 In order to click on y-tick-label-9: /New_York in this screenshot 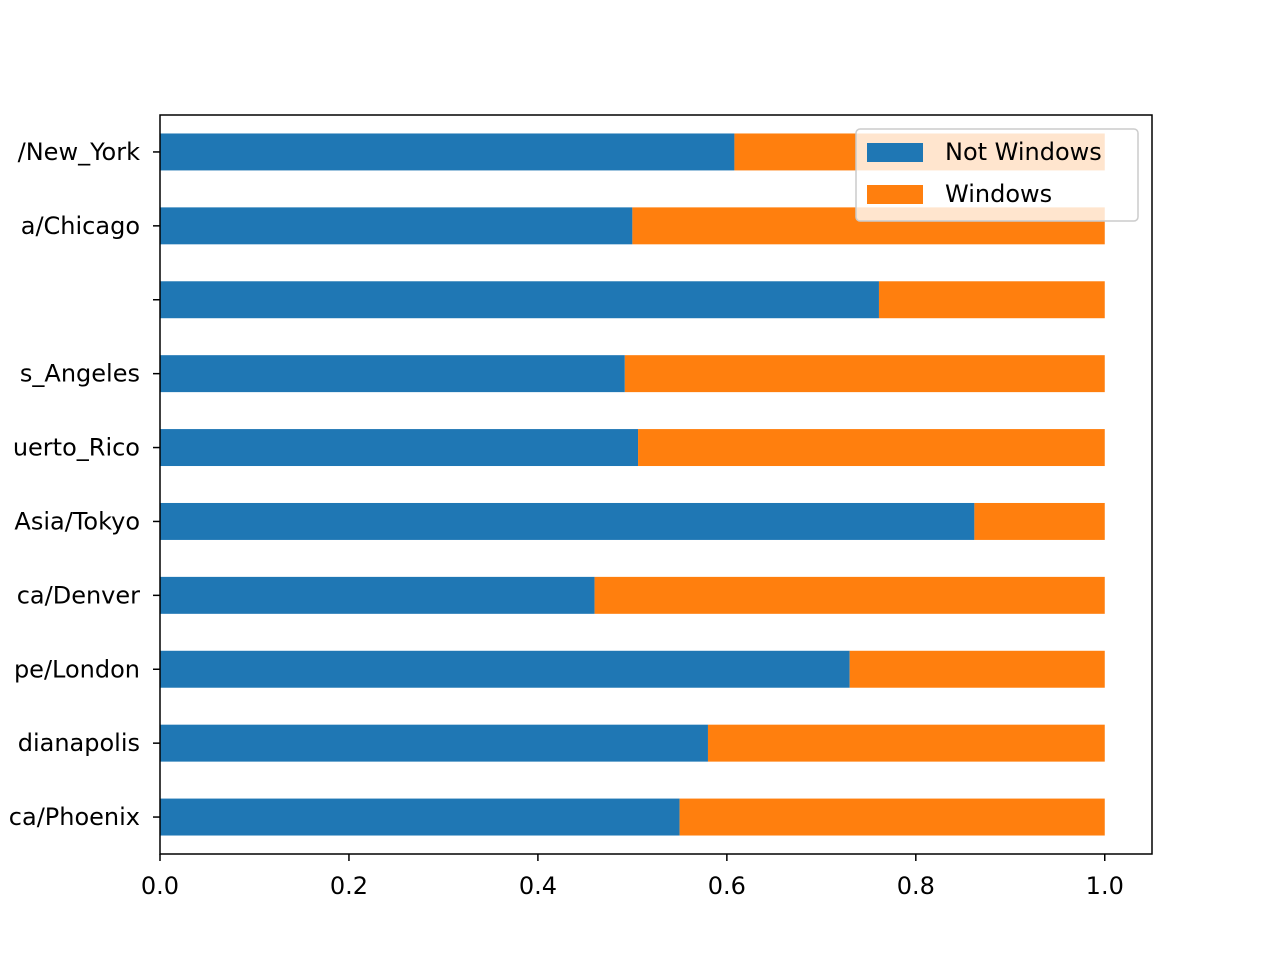, I will do `click(79, 152)`.